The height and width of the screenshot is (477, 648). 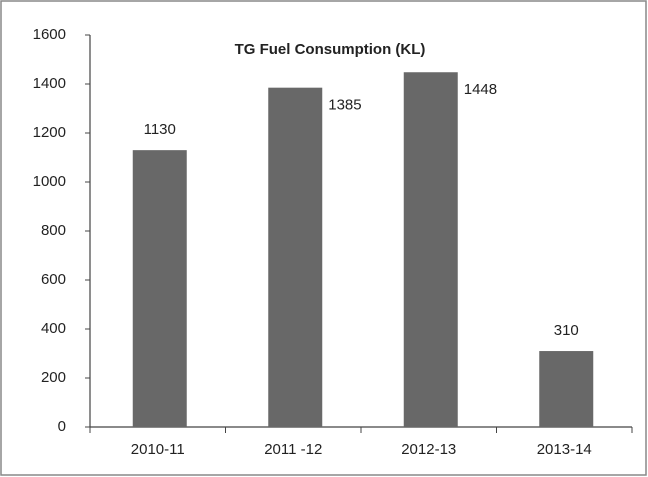 What do you see at coordinates (49, 83) in the screenshot?
I see `y-tick-label: 1400` at bounding box center [49, 83].